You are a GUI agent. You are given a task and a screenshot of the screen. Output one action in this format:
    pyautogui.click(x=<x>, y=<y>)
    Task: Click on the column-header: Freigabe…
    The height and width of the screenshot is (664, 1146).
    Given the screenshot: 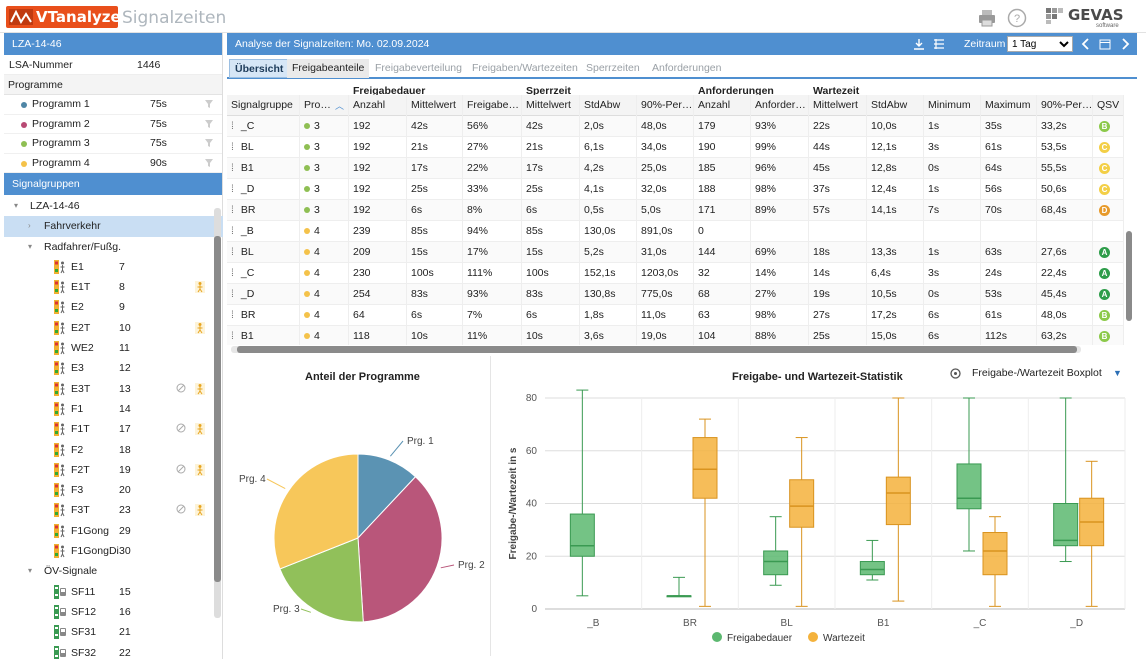 What is the action you would take?
    pyautogui.click(x=492, y=105)
    